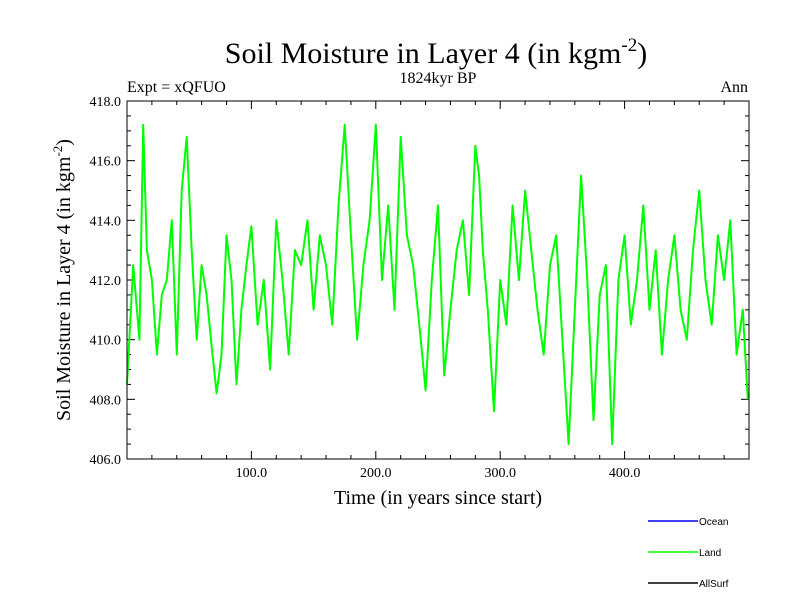  I want to click on y-axis-label-superscript: -2, so click(57, 151).